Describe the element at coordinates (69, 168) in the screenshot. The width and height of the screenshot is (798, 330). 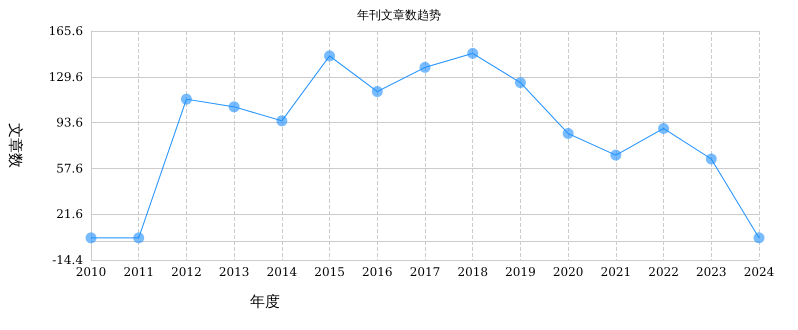
I see `y-tick-label: 57.6` at that location.